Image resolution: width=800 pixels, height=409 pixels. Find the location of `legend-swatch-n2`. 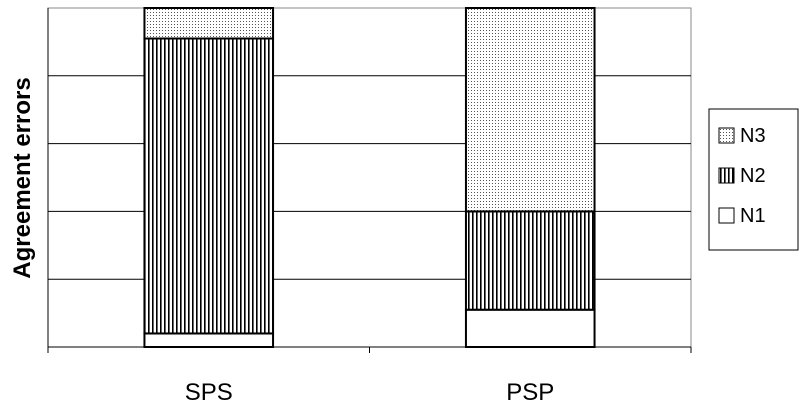

legend-swatch-n2 is located at coordinates (726, 175).